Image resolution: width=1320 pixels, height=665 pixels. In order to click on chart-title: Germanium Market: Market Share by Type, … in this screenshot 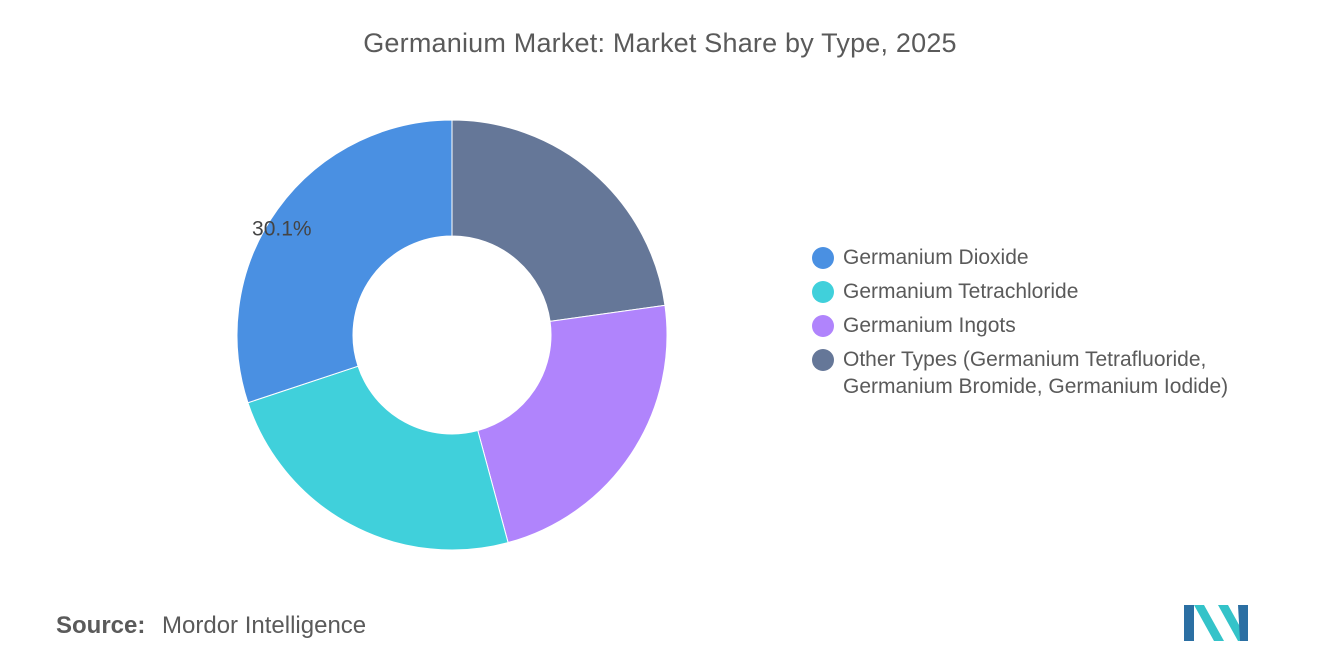, I will do `click(660, 43)`.